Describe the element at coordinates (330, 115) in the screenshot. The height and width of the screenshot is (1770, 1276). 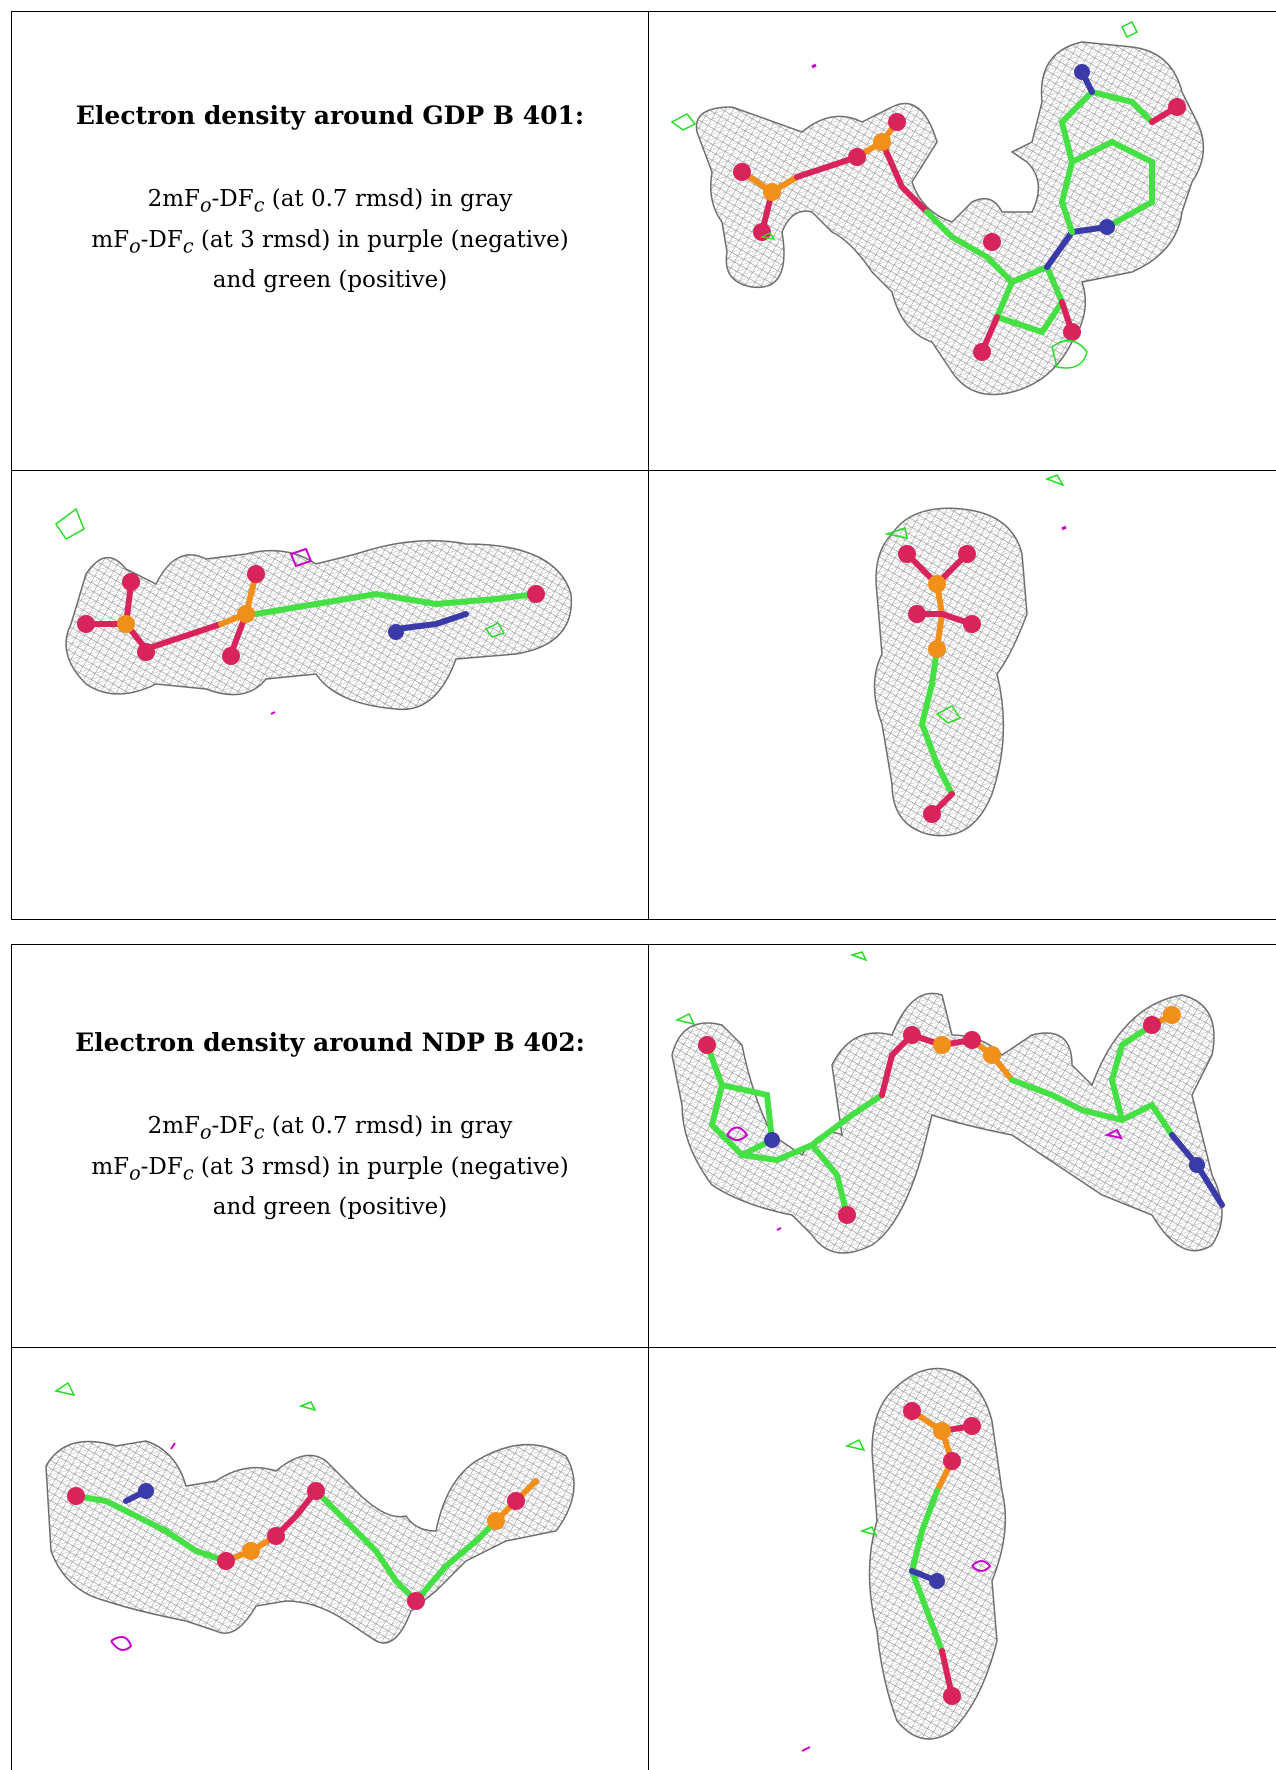
I see `gdp-heading: Electron density around GDP B 401:` at that location.